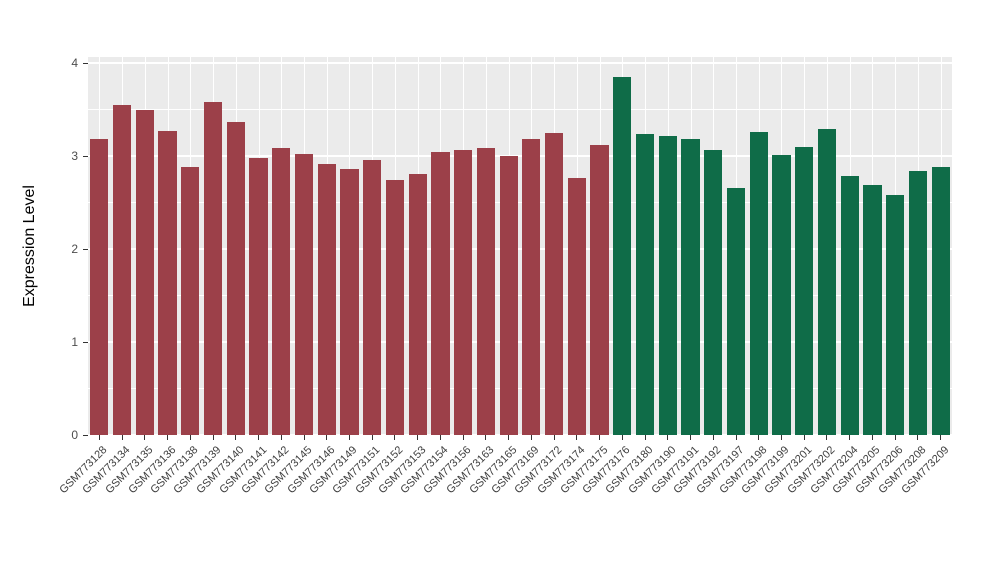  I want to click on y-tick-label: 0, so click(74, 435).